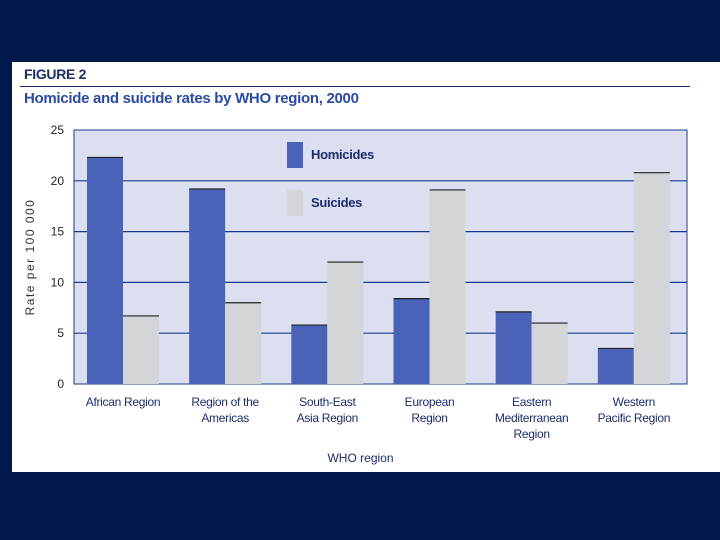 This screenshot has width=720, height=540. What do you see at coordinates (634, 418) in the screenshot?
I see `x-tick-label: Pacific Region` at bounding box center [634, 418].